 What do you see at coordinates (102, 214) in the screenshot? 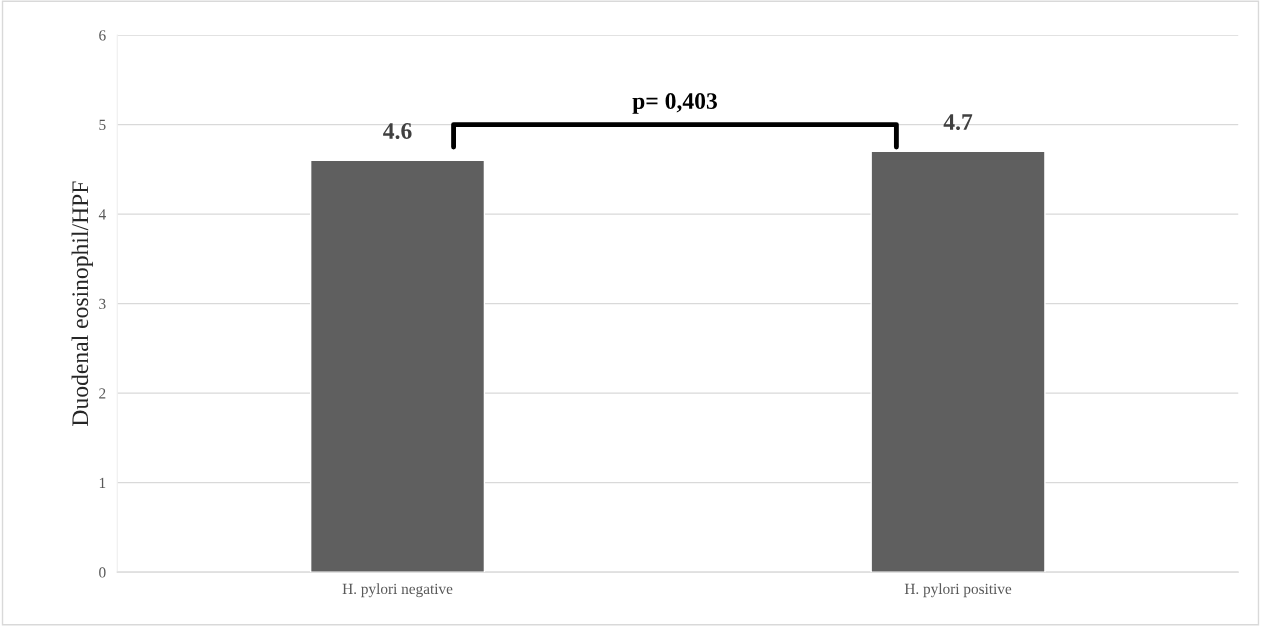
I see `y-tick-label: 4` at bounding box center [102, 214].